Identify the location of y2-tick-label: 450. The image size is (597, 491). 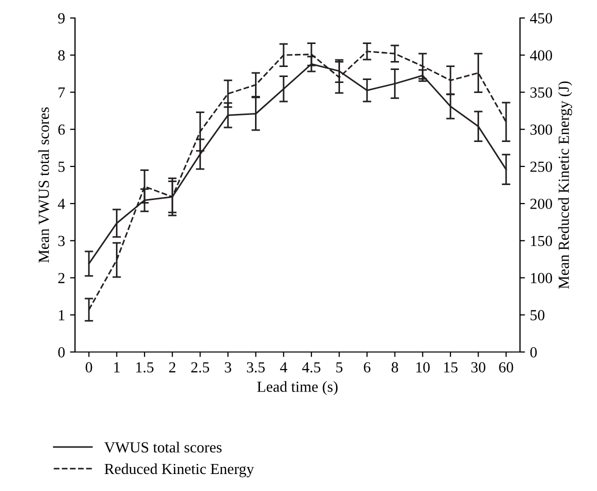
(541, 18).